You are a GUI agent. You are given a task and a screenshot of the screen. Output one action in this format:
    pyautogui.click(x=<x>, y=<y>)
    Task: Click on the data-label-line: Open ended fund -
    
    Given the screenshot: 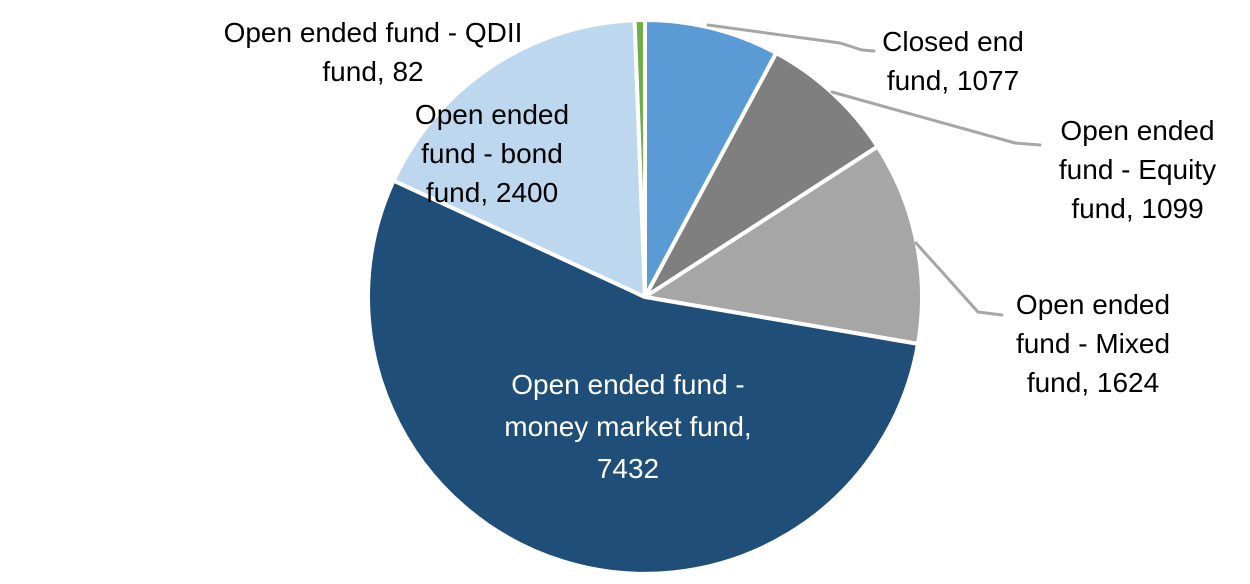 What is the action you would take?
    pyautogui.click(x=628, y=384)
    